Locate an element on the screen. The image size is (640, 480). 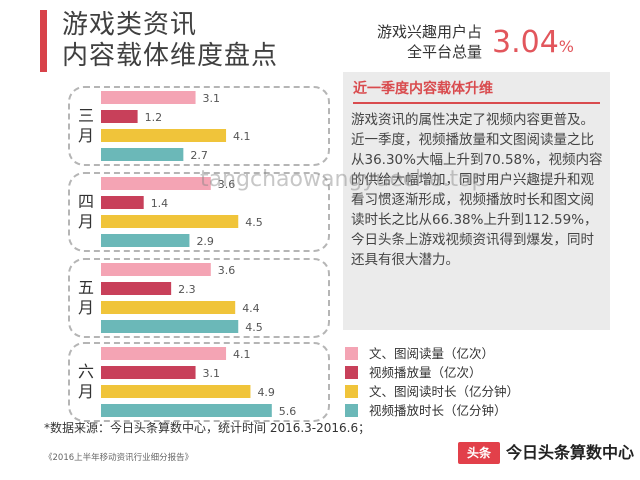
legend-item: 文、图阅读量（亿次） is located at coordinates (475, 354).